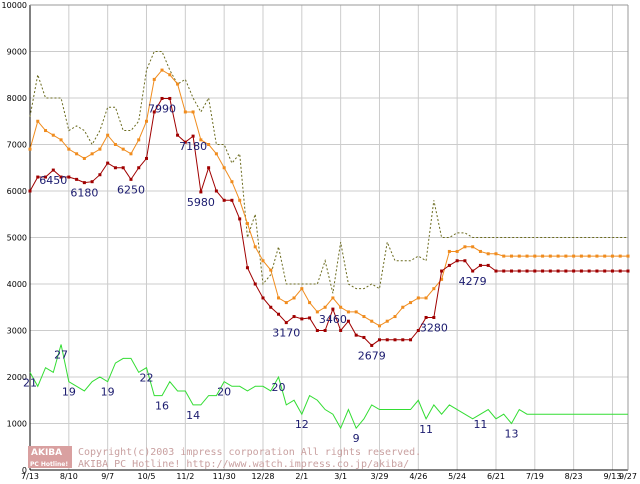  What do you see at coordinates (17, 424) in the screenshot?
I see `y-tick-label: 1000` at bounding box center [17, 424].